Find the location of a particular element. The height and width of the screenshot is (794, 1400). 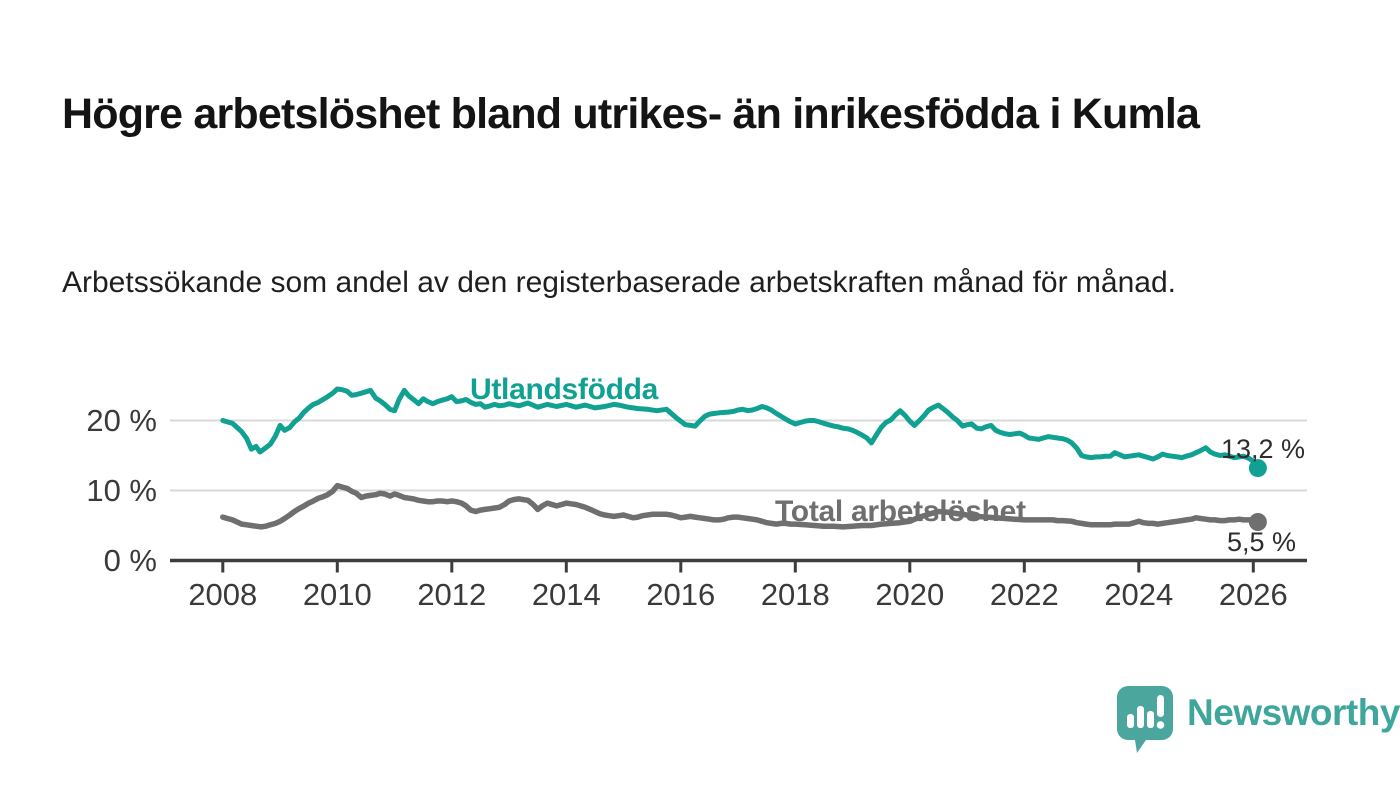

x-axis-tick-label: 2020 is located at coordinates (910, 594).